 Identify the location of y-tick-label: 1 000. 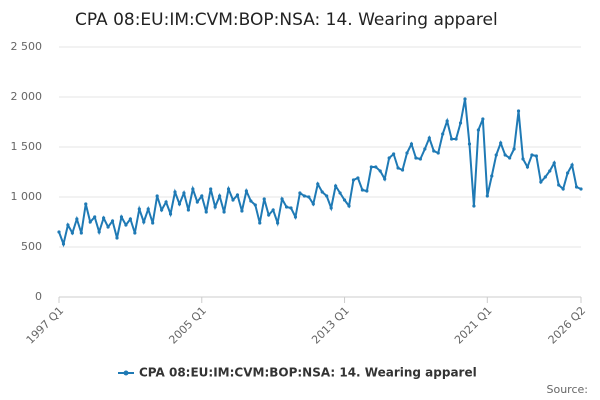
(27, 196).